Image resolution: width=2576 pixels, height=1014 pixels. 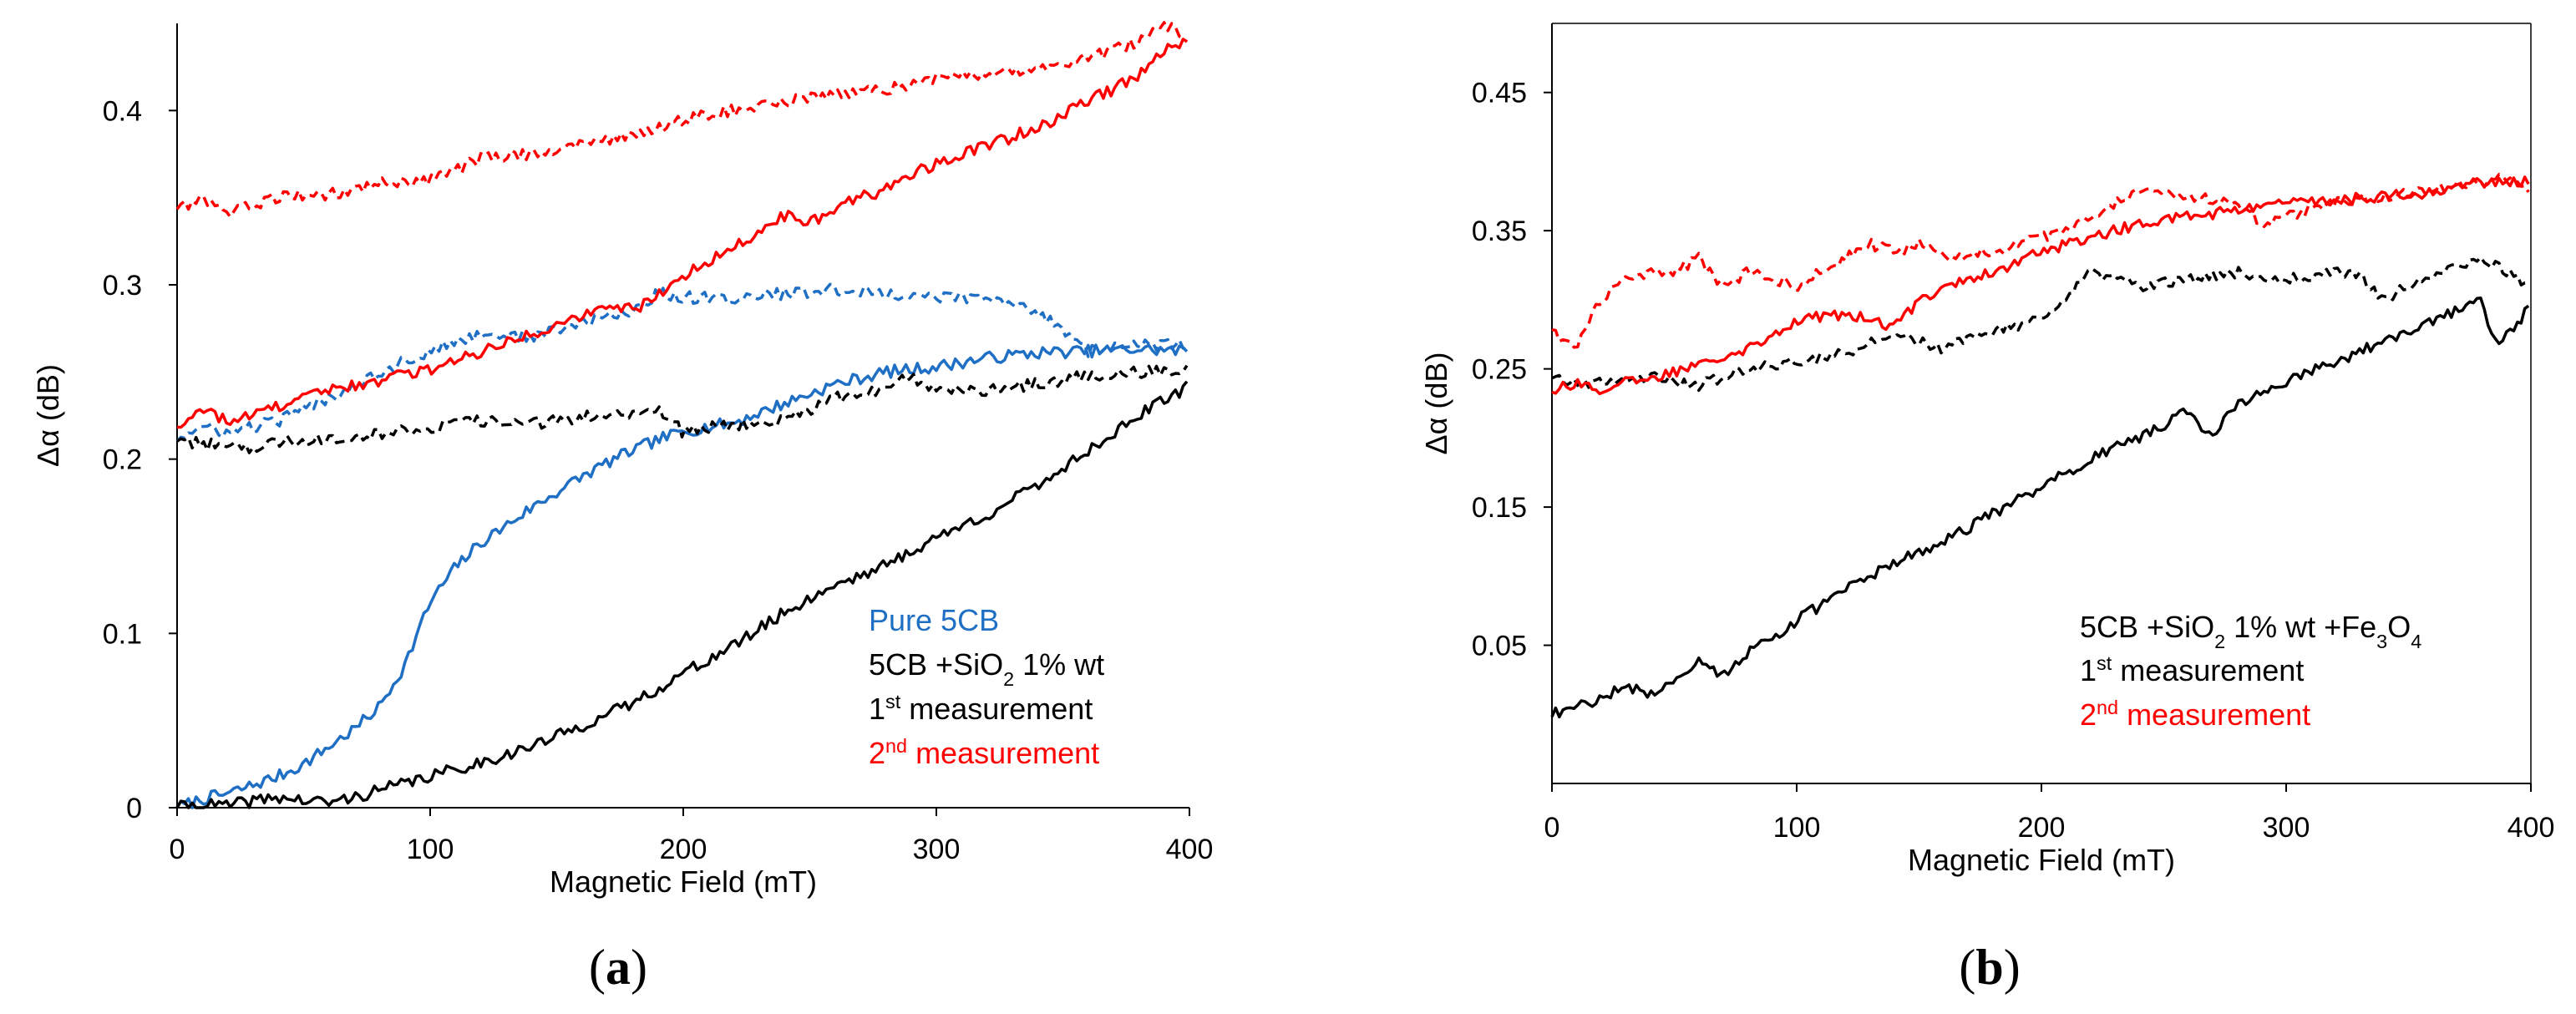 What do you see at coordinates (934, 620) in the screenshot?
I see `legend-entry: Pure 5CB` at bounding box center [934, 620].